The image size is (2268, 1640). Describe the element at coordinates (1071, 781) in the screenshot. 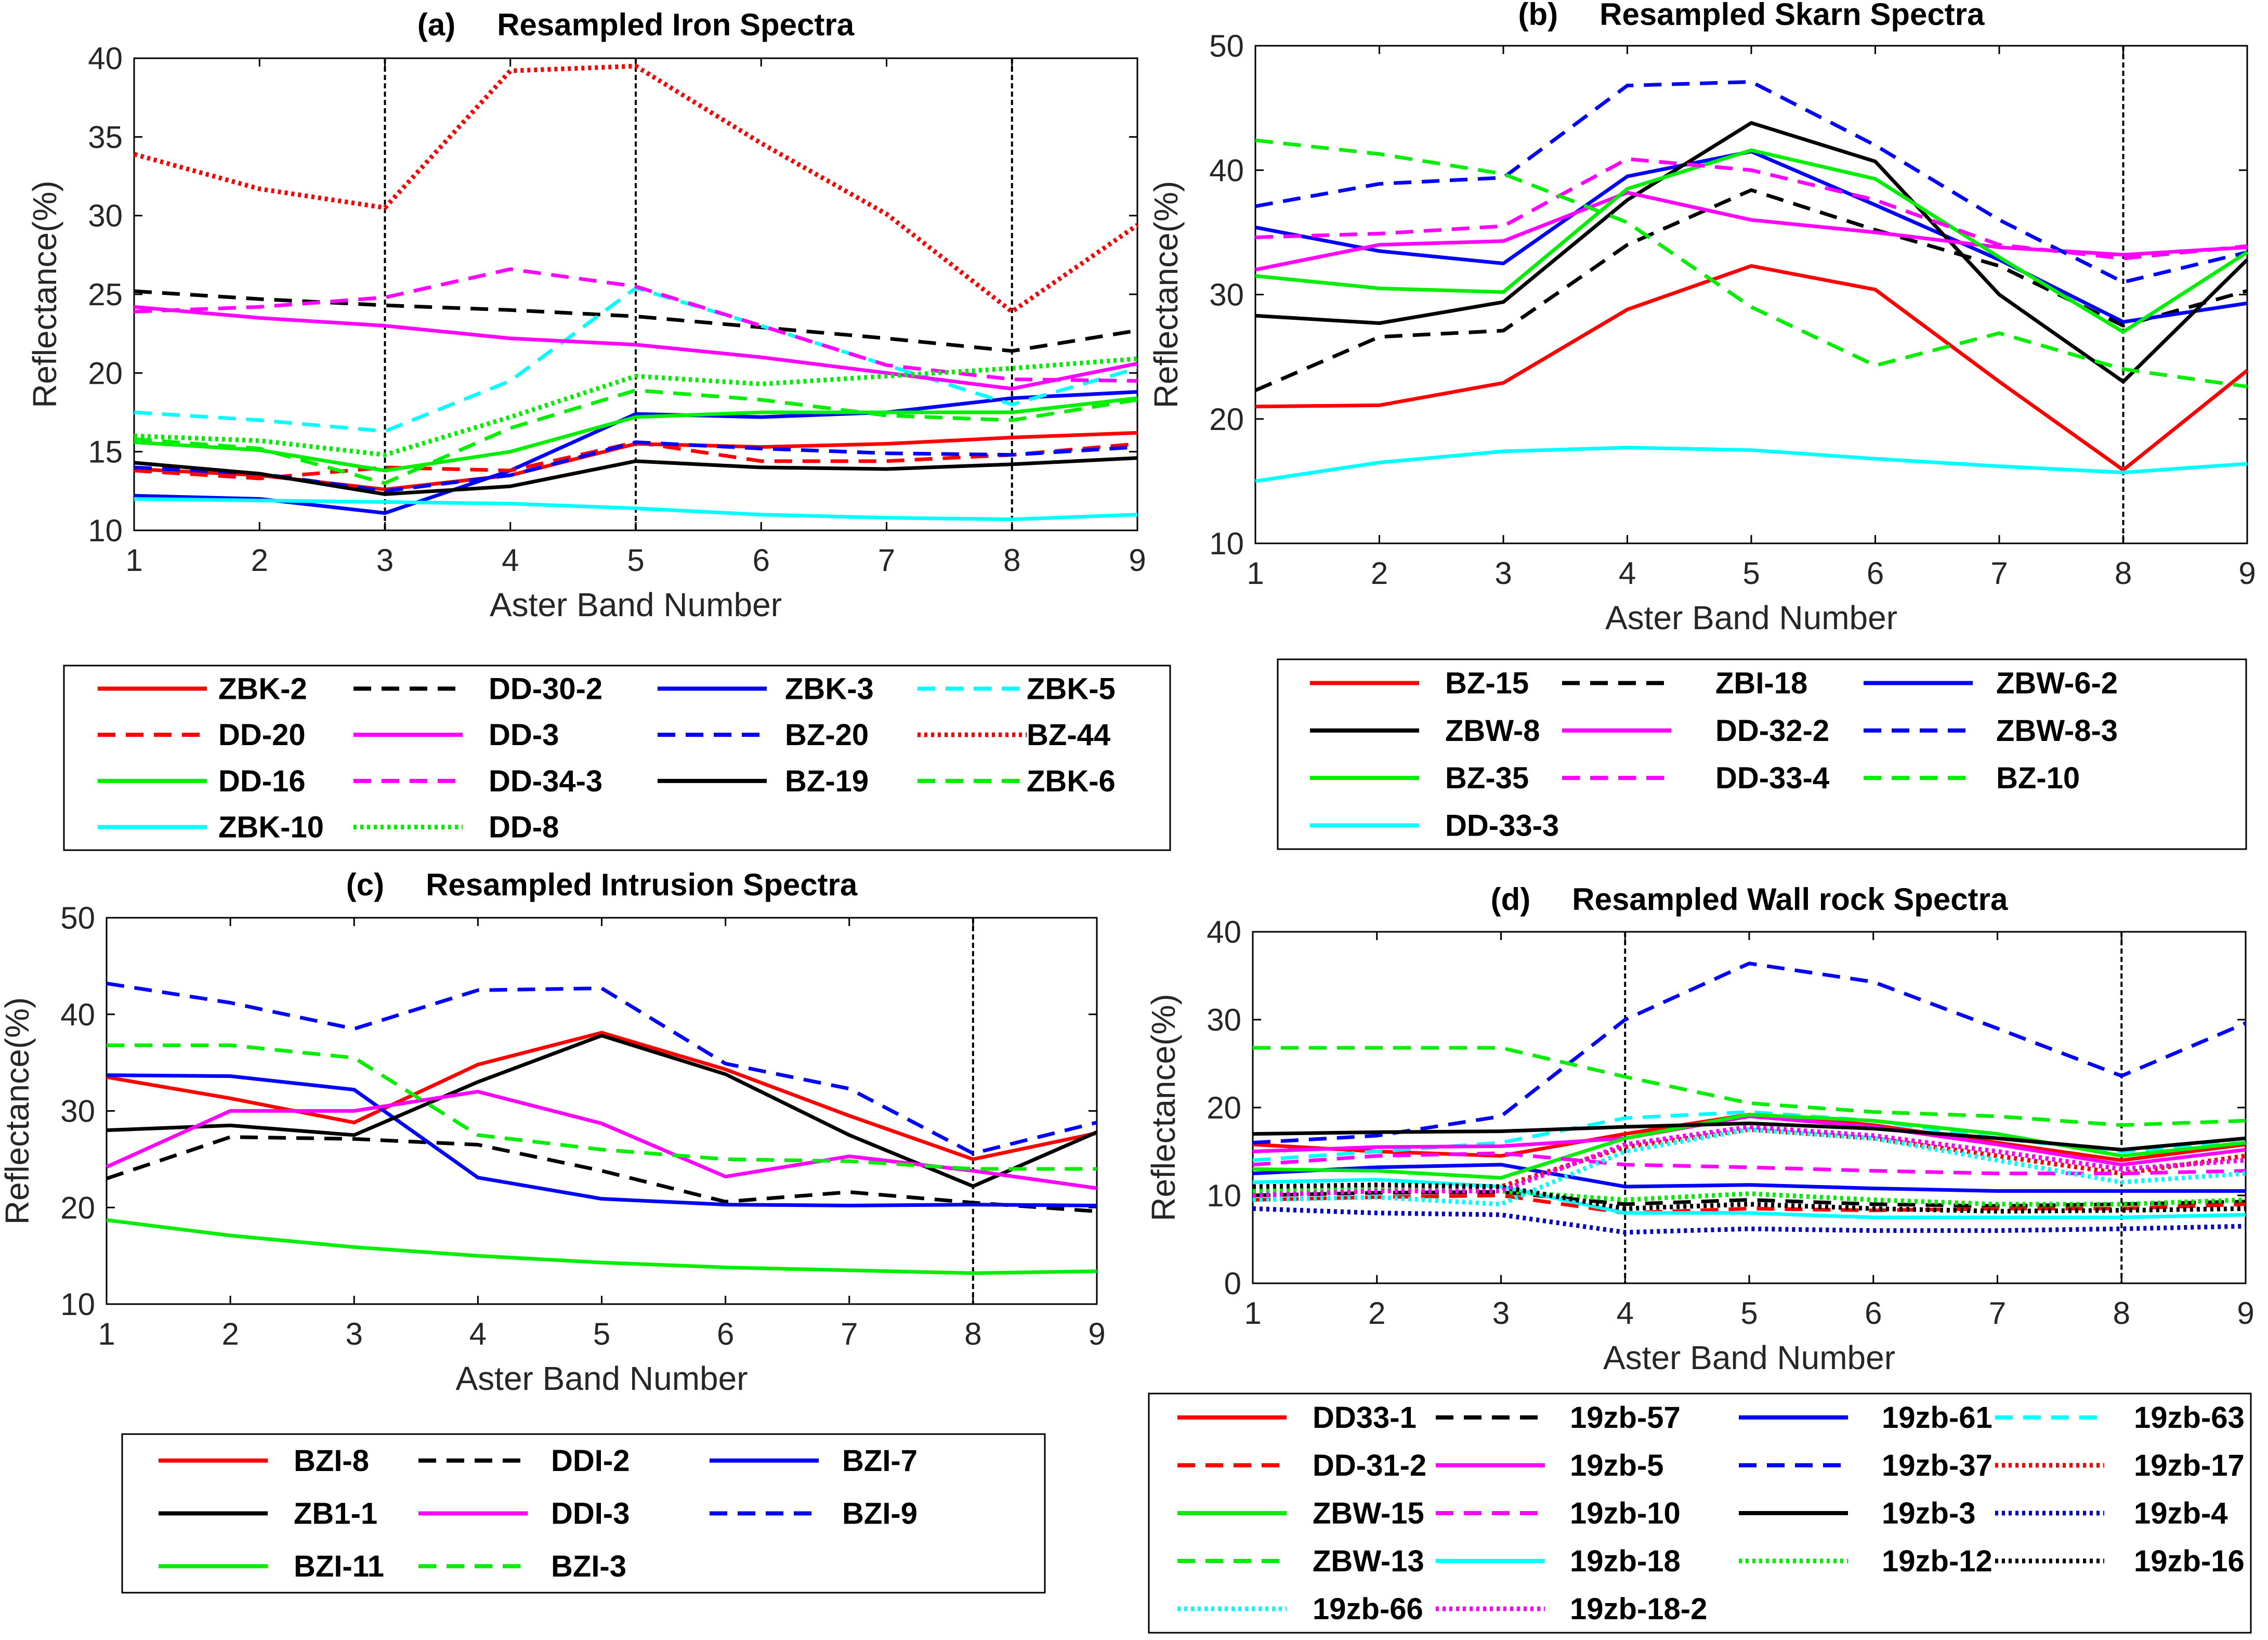

I see `legend-label: ZBK-6` at that location.